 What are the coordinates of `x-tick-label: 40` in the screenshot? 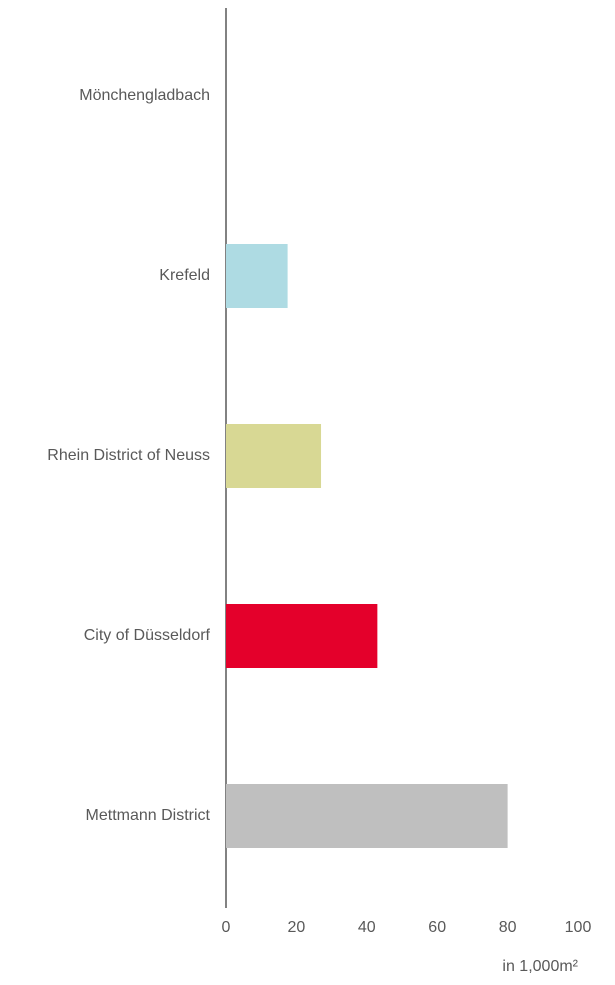 It's located at (367, 927).